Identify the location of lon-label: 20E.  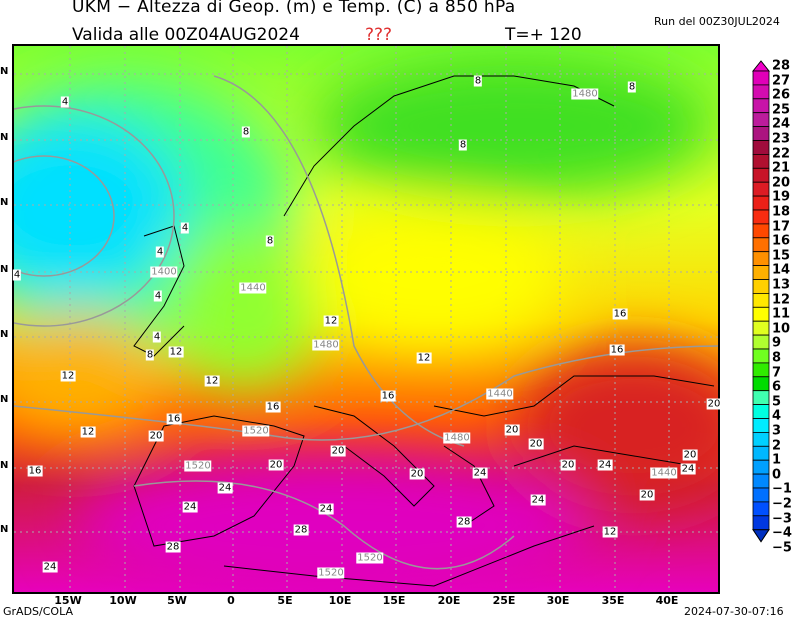
(449, 600).